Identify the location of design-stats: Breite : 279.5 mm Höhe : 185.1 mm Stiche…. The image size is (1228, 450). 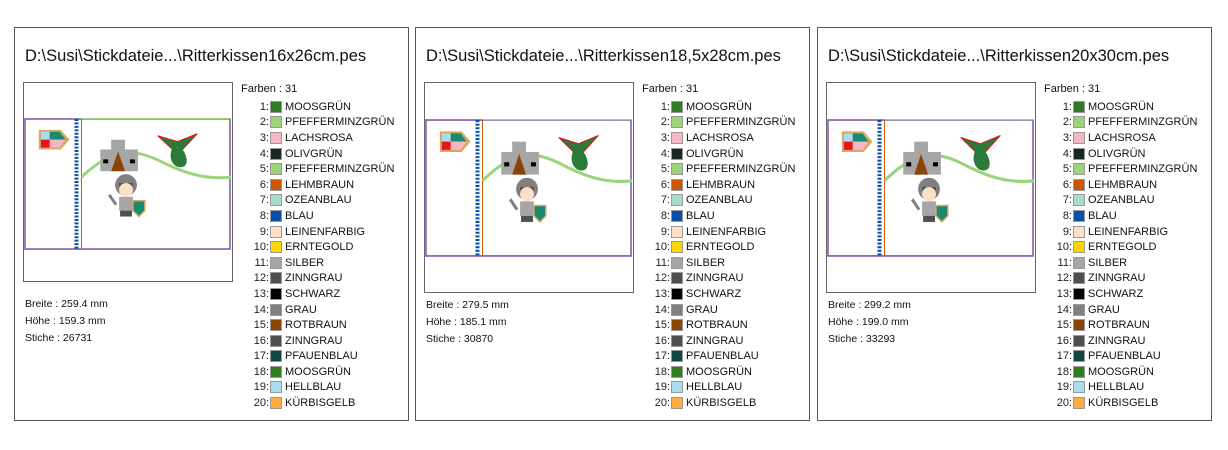
(467, 322).